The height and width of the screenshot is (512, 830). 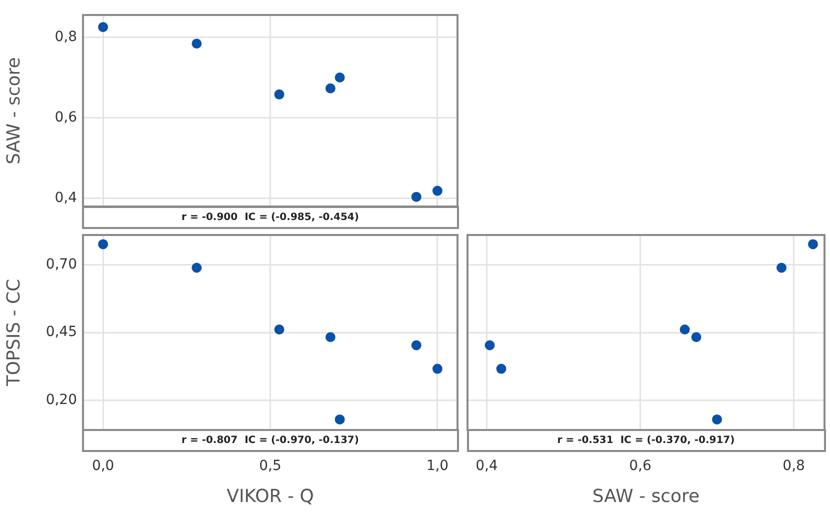 I want to click on y-axis-title: TOPSIS - CC, so click(x=13, y=333).